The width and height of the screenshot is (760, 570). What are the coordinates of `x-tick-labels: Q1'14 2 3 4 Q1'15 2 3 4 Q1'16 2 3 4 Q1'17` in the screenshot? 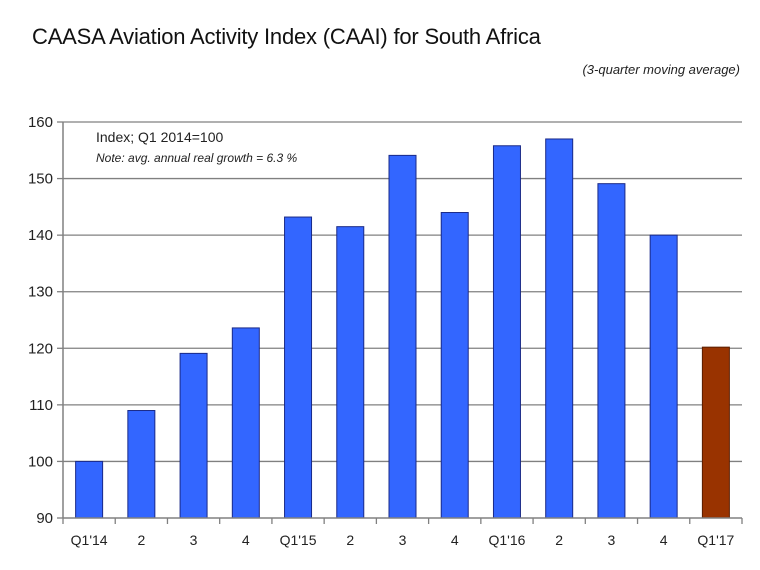 It's located at (403, 540).